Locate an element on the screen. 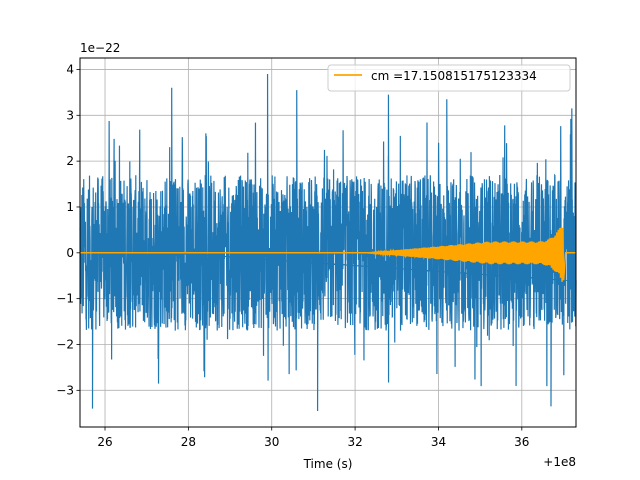 This screenshot has width=640, height=480. legend-label-chirp: cm =17.150815175123334 is located at coordinates (454, 76).